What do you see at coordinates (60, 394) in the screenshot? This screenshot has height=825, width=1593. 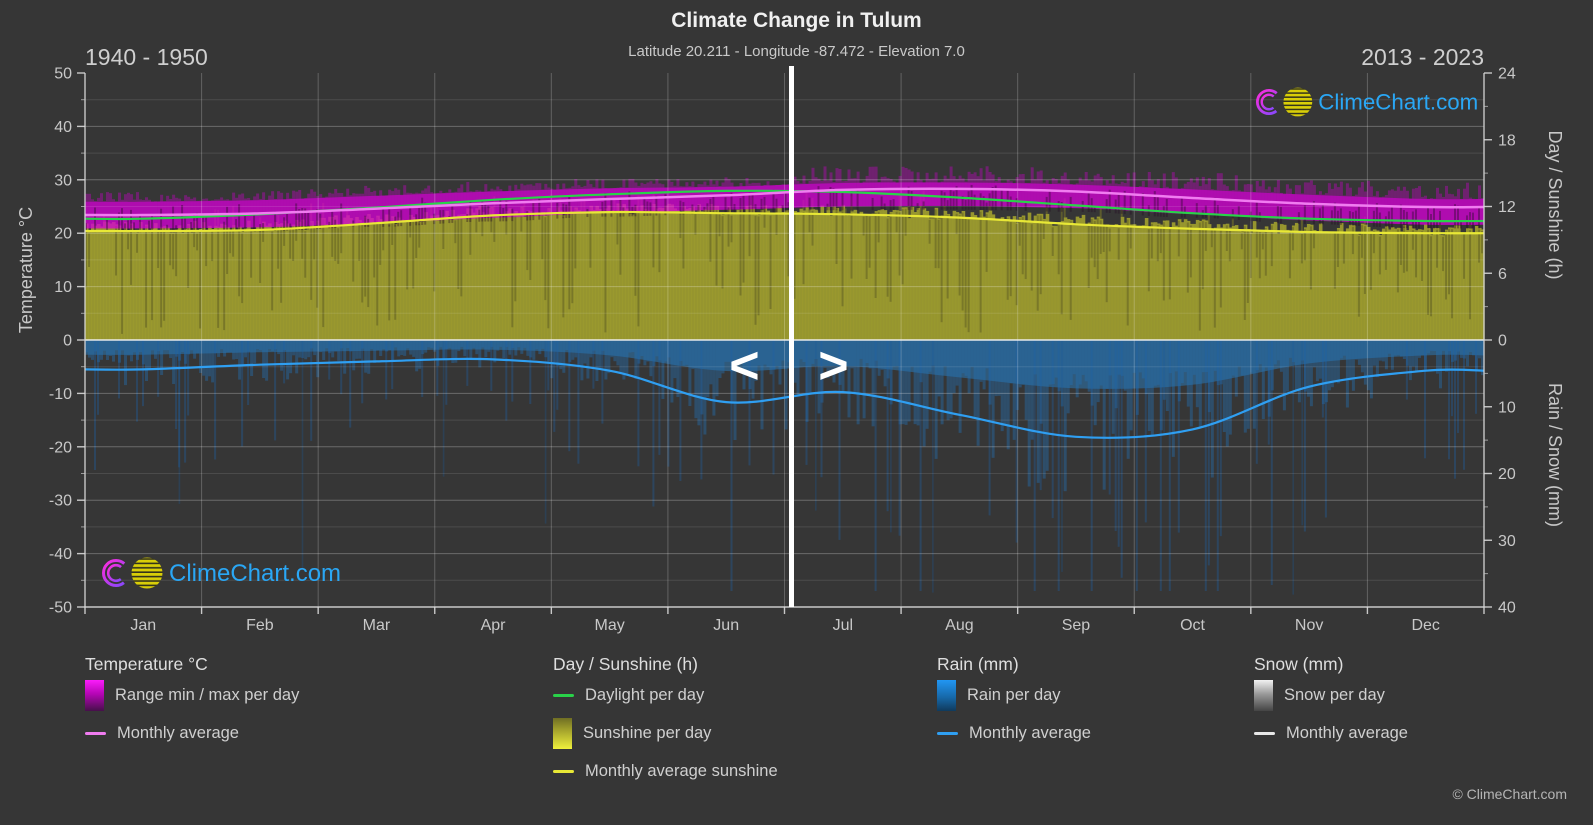 I see `tick-label: -10` at bounding box center [60, 394].